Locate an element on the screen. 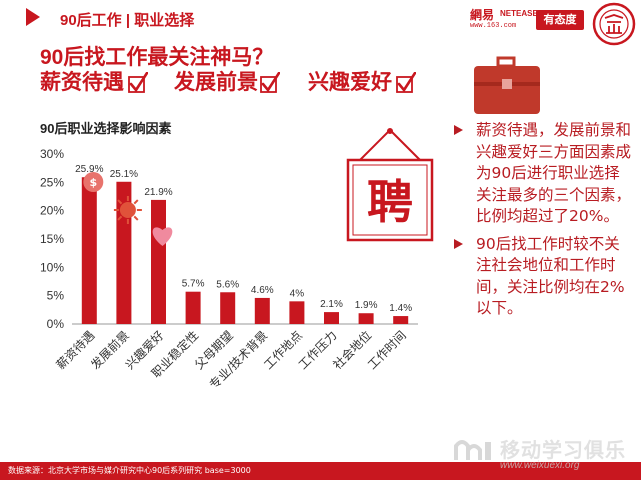  hire-sign-icon: 聘 is located at coordinates (390, 185).